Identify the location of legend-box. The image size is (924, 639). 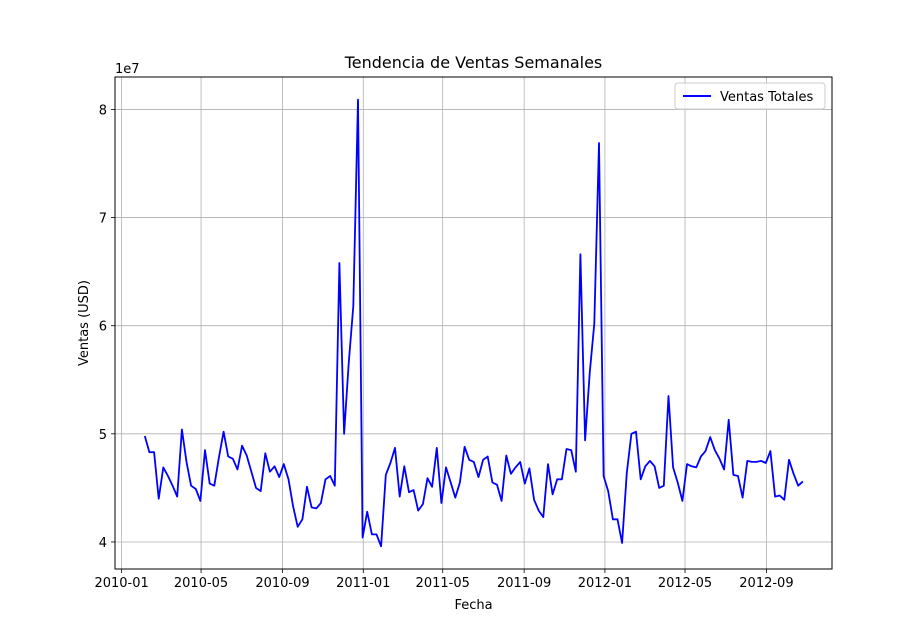
(750, 96).